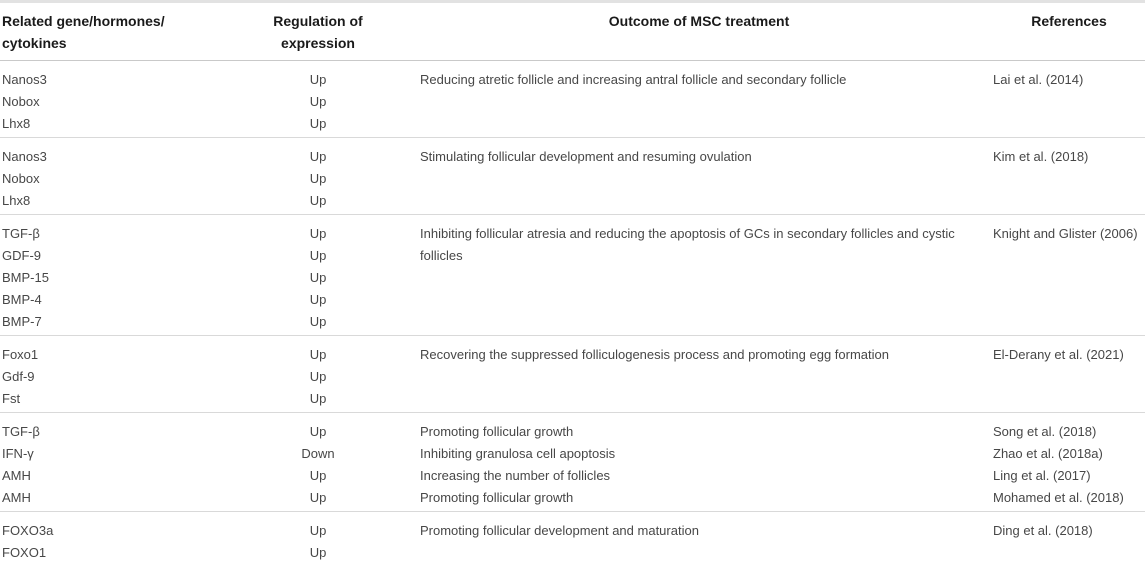 The width and height of the screenshot is (1145, 562). Describe the element at coordinates (133, 31) in the screenshot. I see `column-header-genes: Related gene/hormones/ cytokines` at that location.